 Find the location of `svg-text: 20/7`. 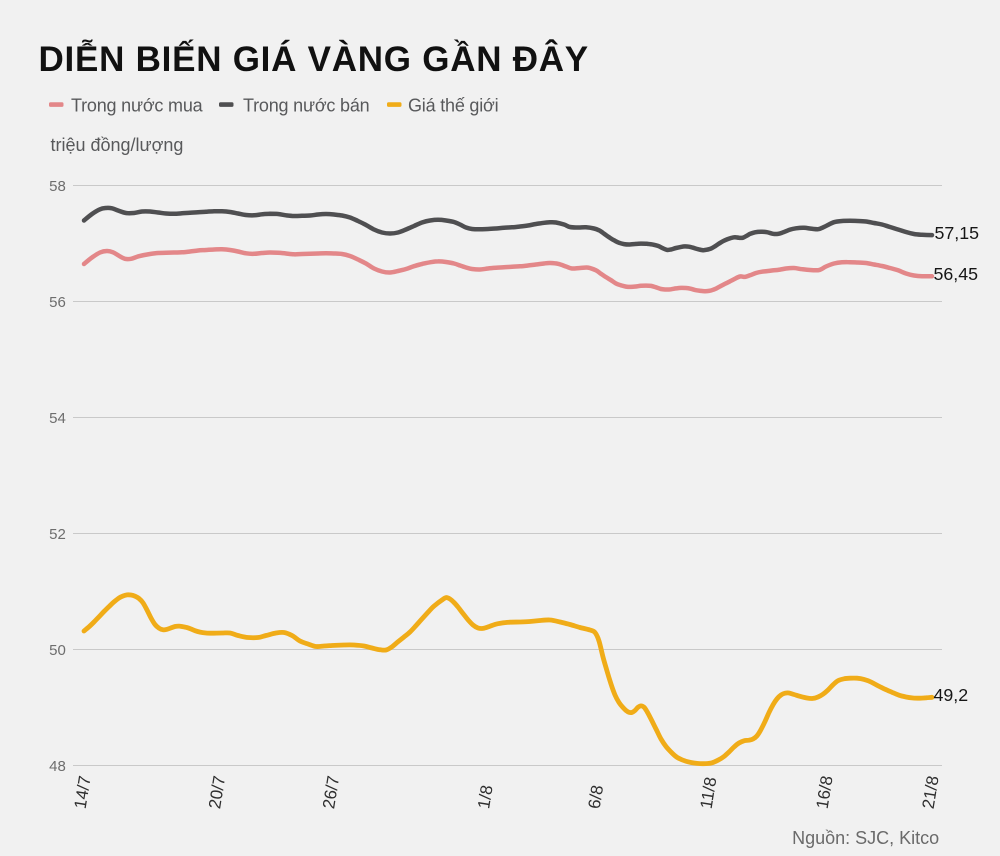

svg-text: 20/7 is located at coordinates (217, 792).